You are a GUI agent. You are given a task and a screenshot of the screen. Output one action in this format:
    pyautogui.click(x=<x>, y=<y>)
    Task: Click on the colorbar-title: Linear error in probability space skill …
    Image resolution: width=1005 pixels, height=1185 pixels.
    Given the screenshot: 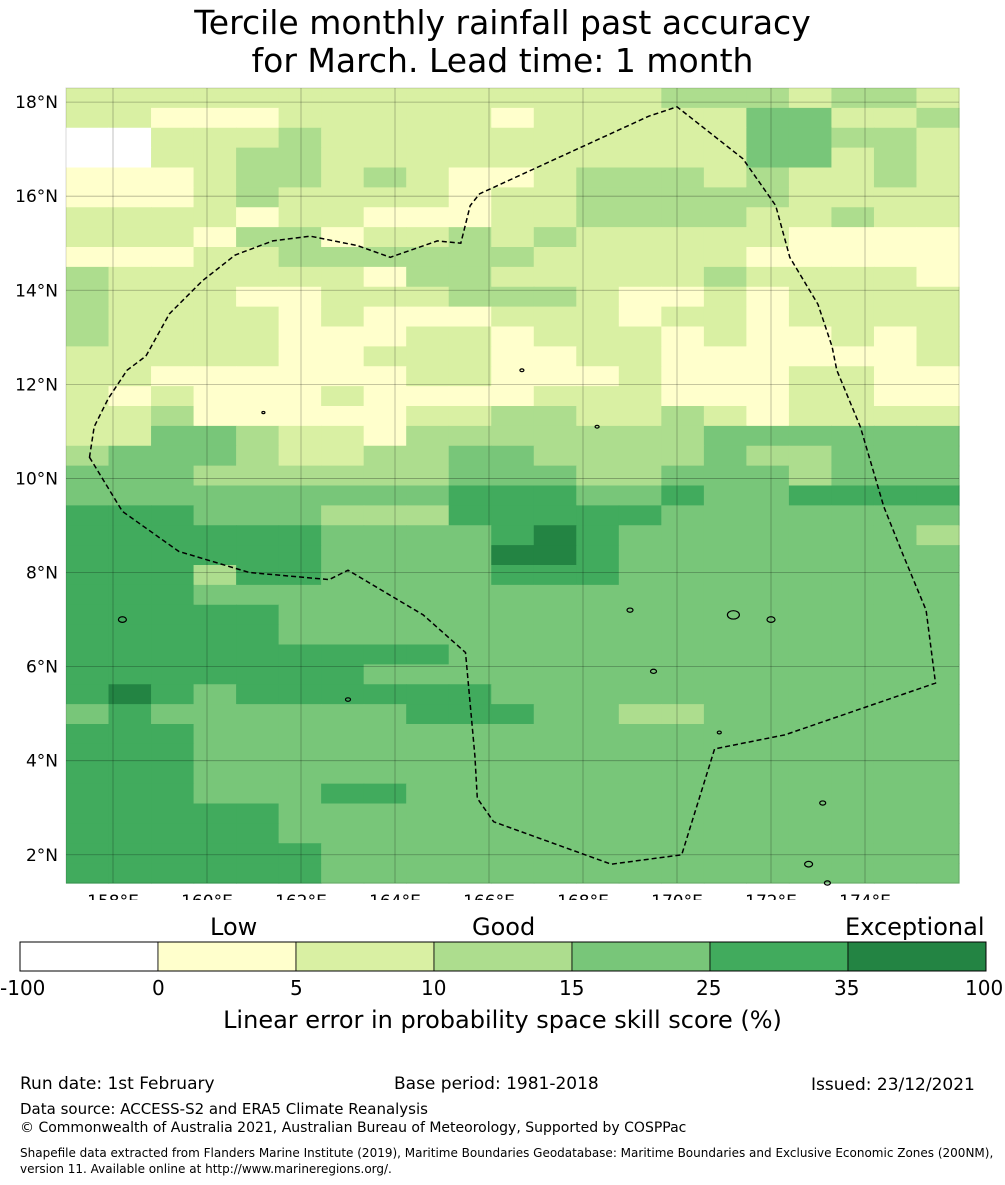 What is the action you would take?
    pyautogui.click(x=502, y=1020)
    